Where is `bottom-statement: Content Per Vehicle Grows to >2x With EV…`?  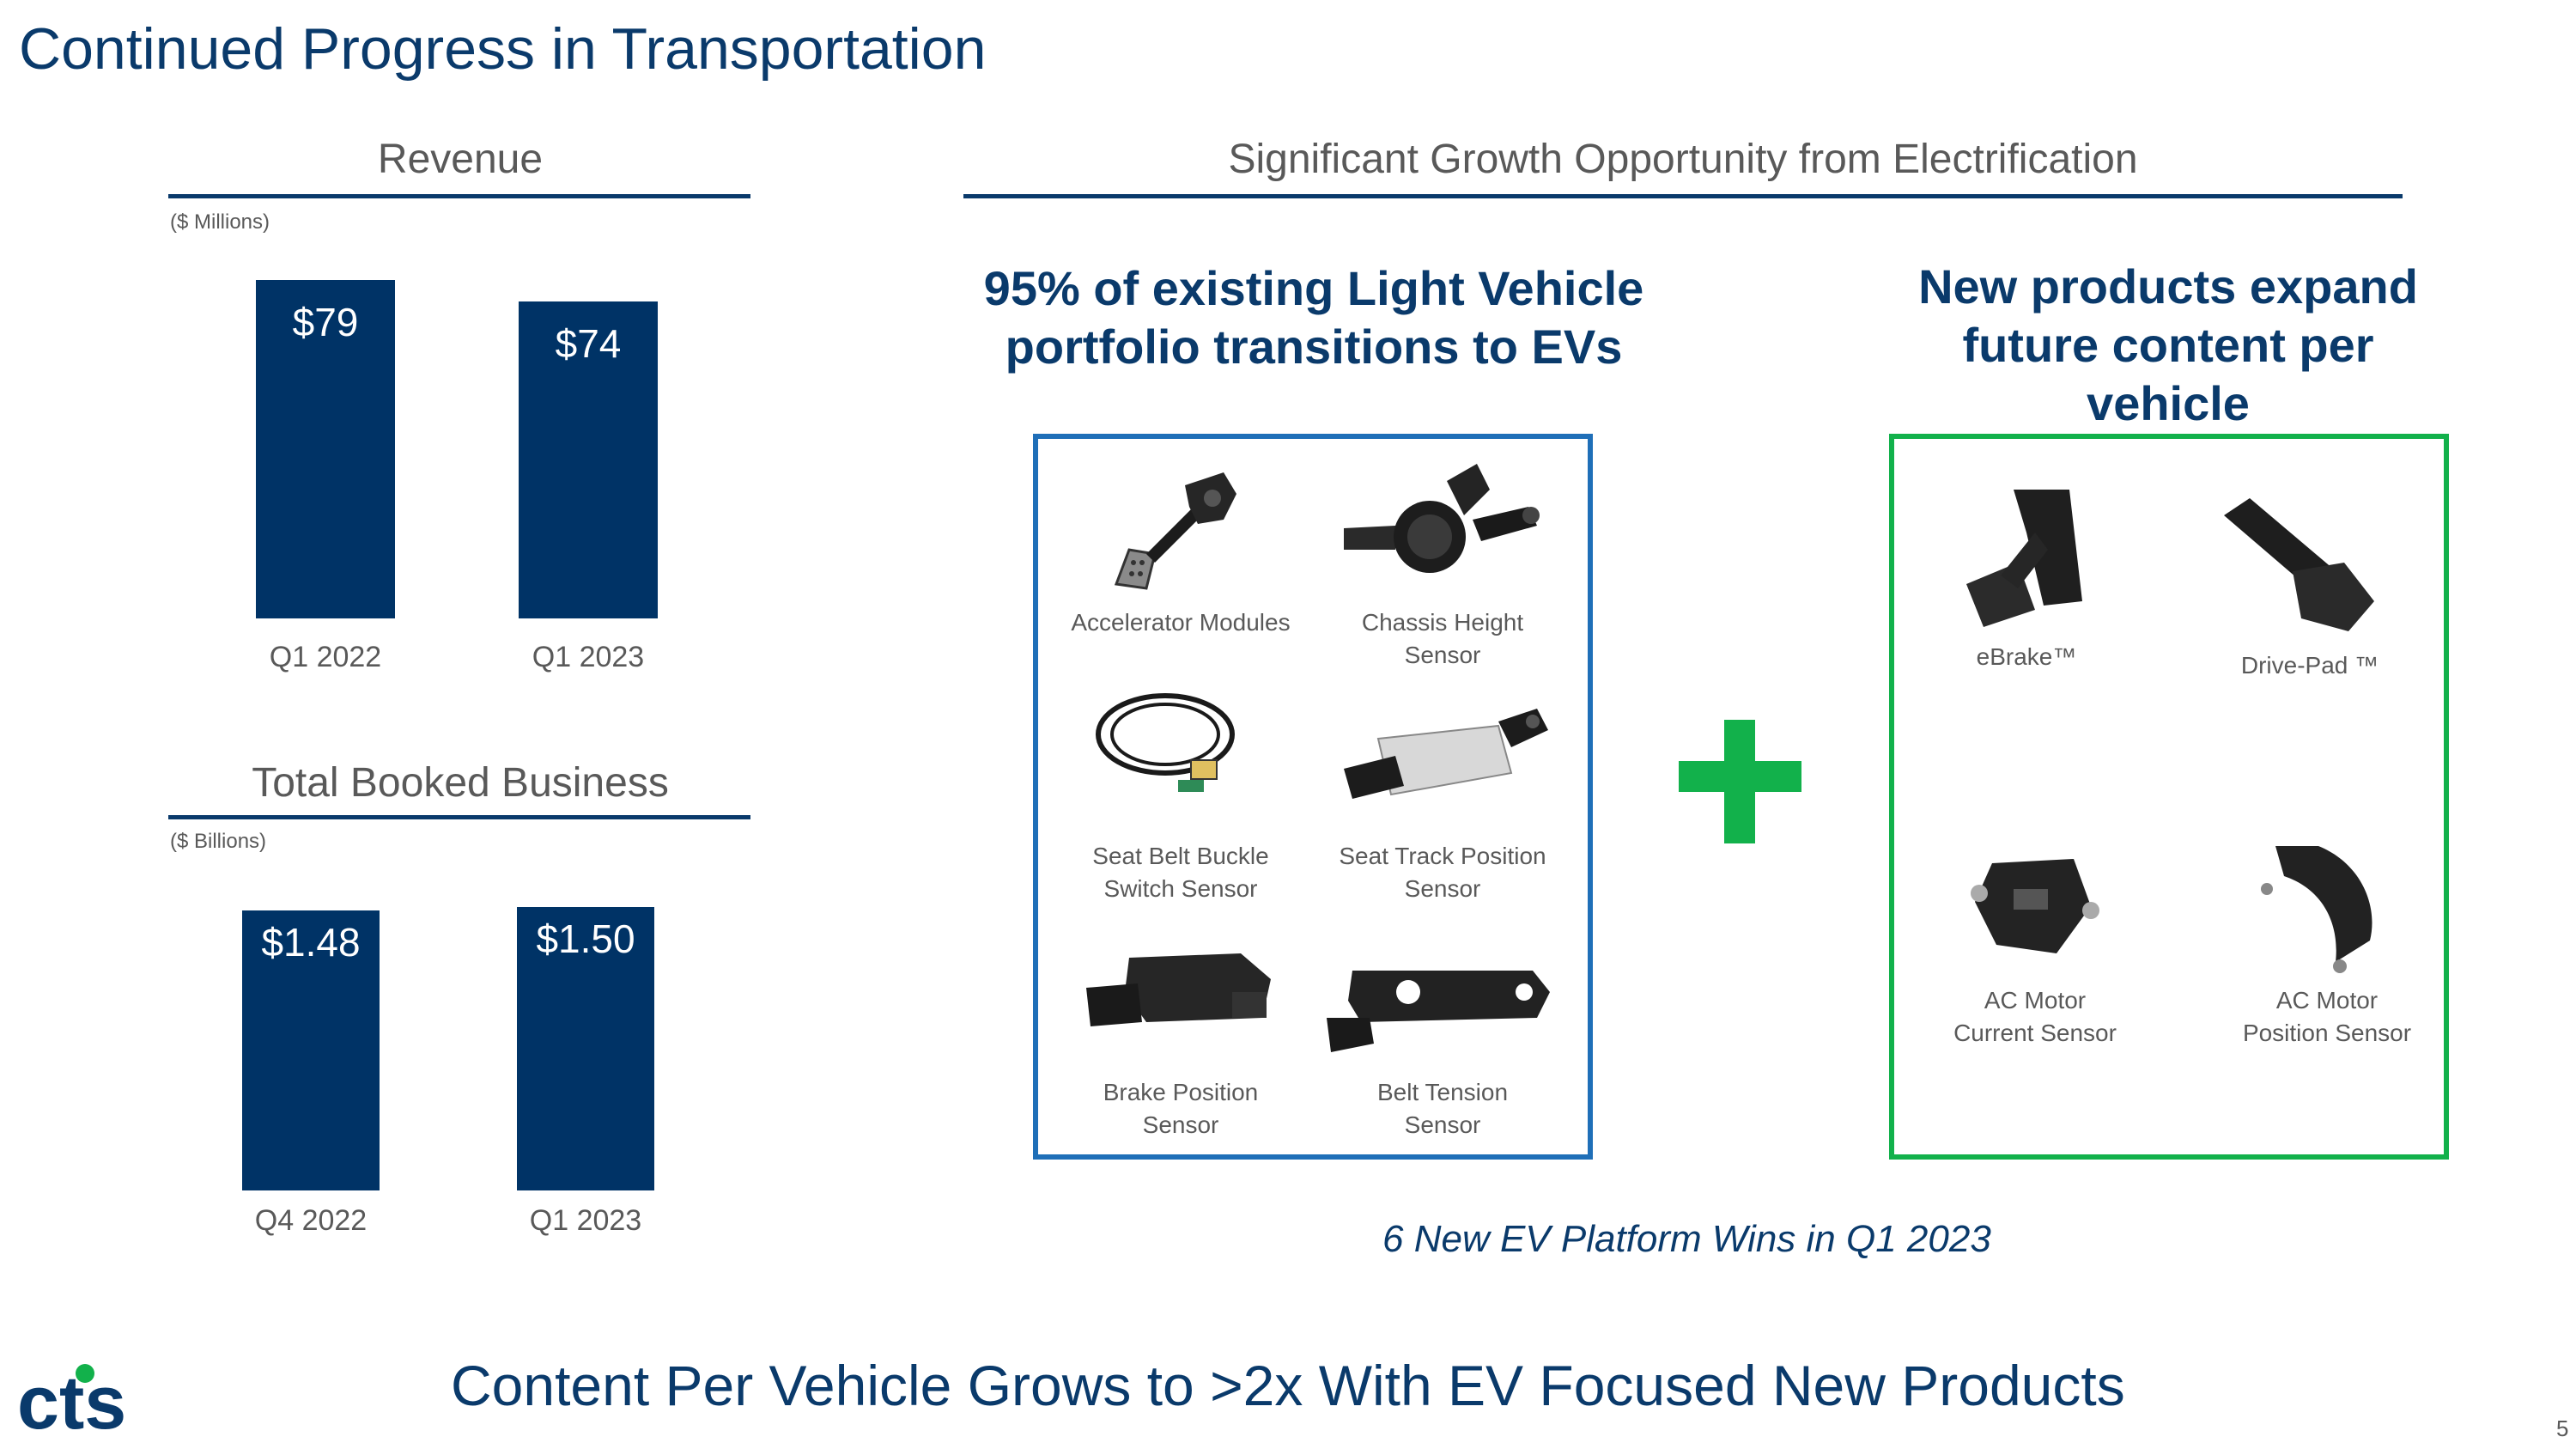
bottom-statement: Content Per Vehicle Grows to >2x With EV… is located at coordinates (1288, 1385).